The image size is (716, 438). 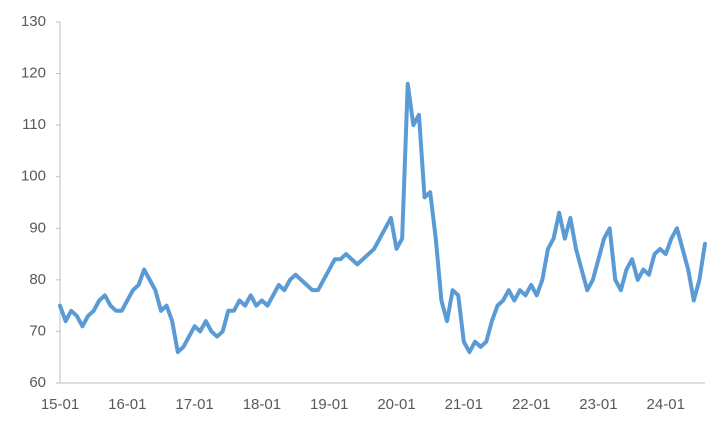 I want to click on y-tick-label: 120, so click(x=33, y=73).